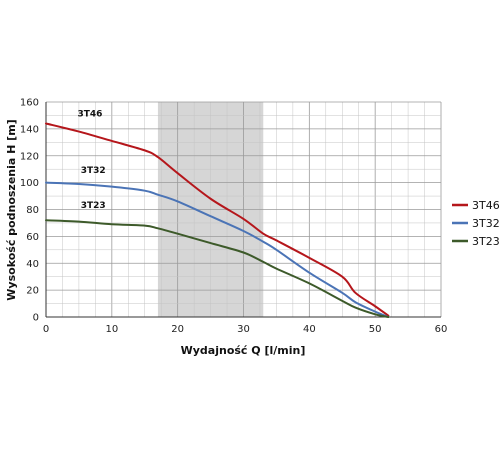  Describe the element at coordinates (486, 205) in the screenshot. I see `legend-label-3t46: 3T46` at that location.